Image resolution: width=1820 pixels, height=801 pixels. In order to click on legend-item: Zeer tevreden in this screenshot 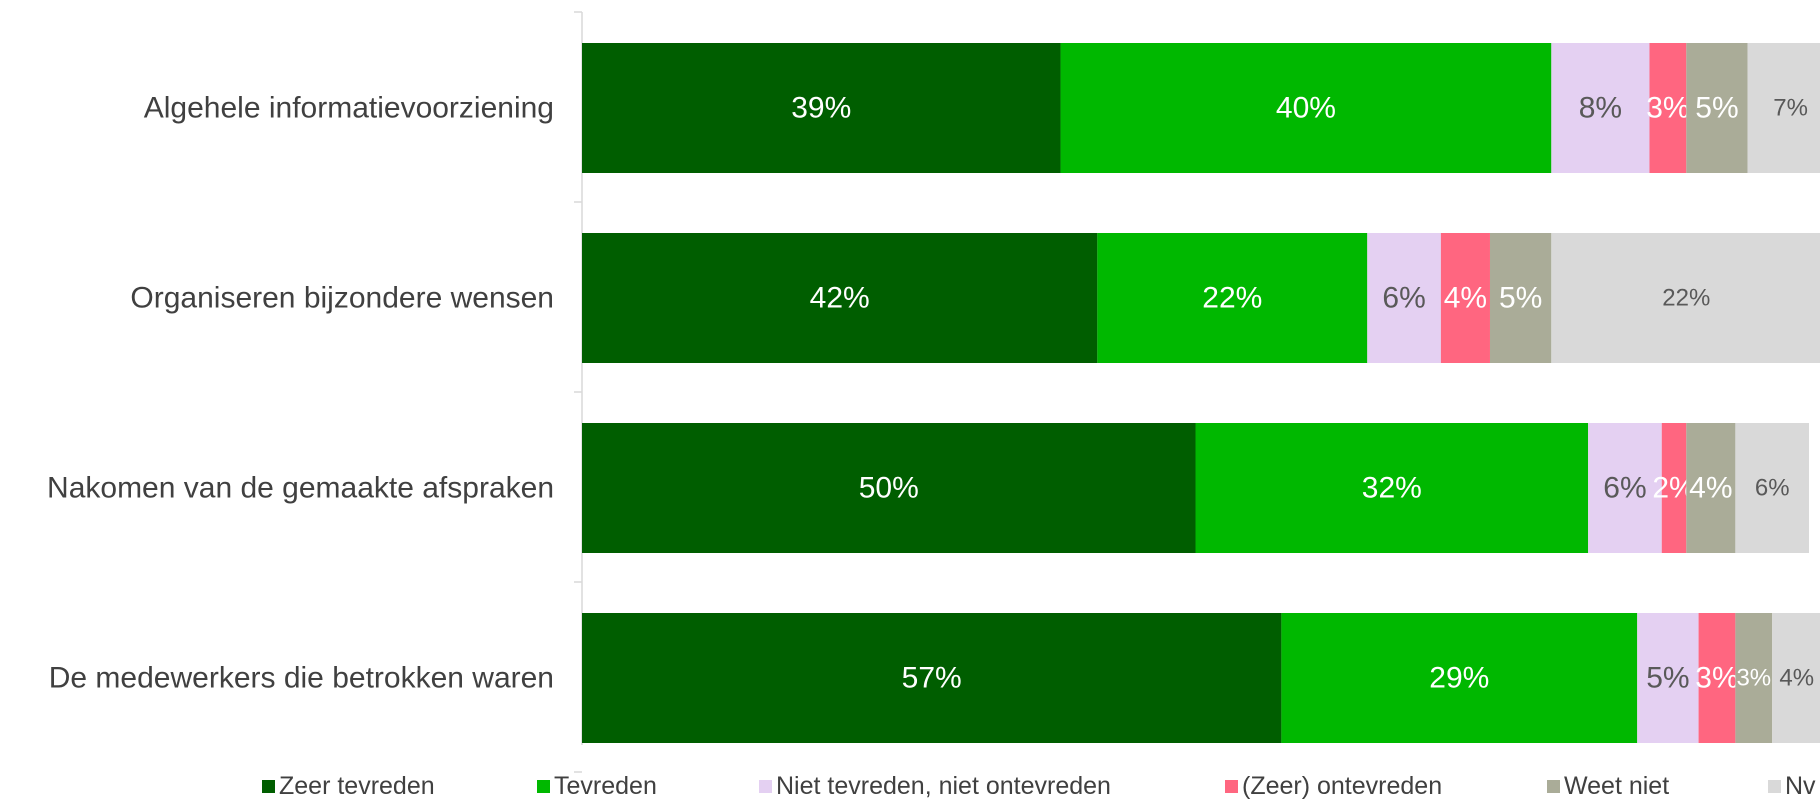, I will do `click(348, 786)`.